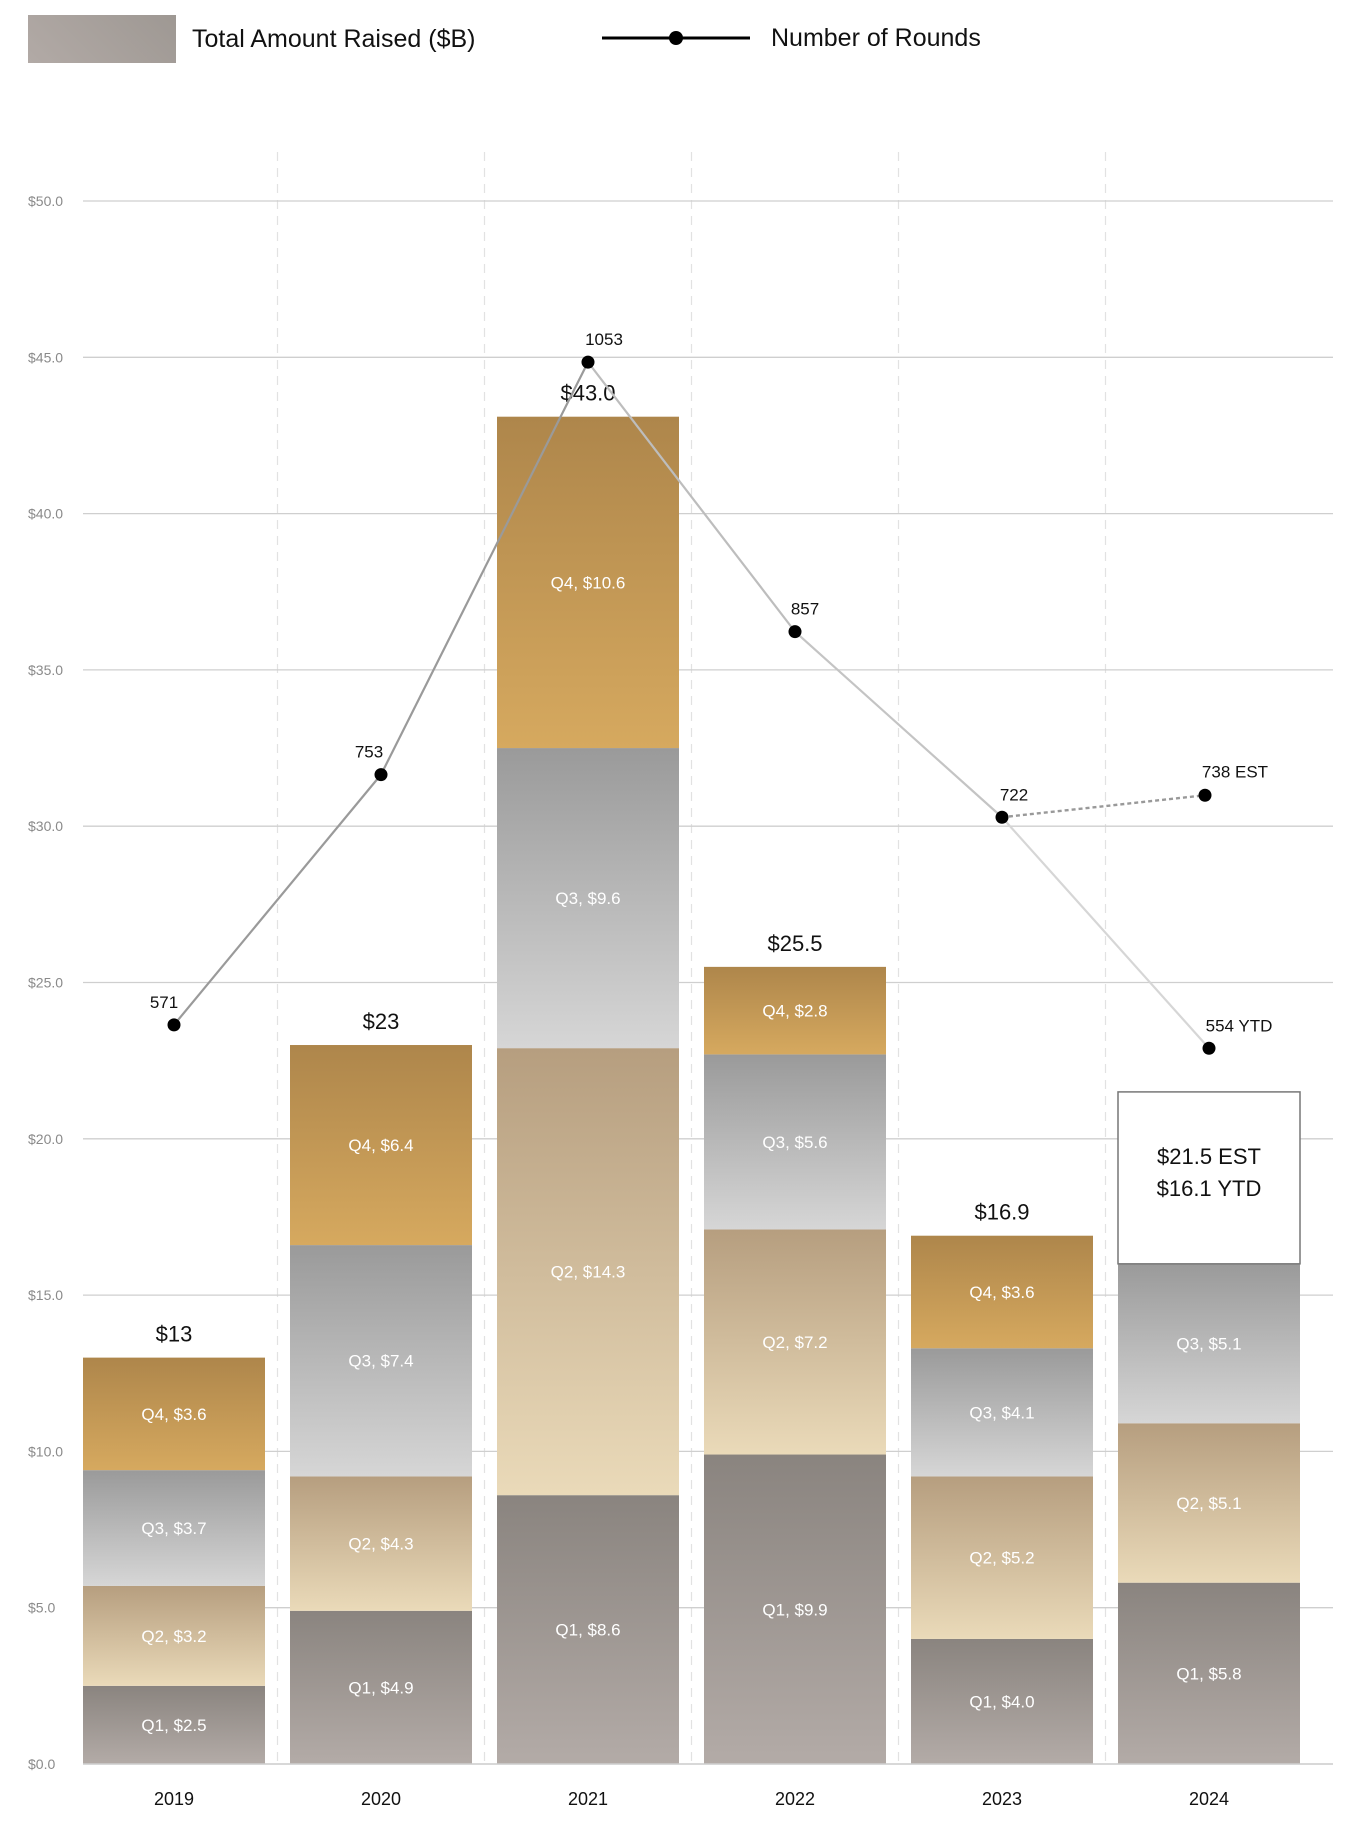 This screenshot has width=1362, height=1830. I want to click on segment-label: Q3, $9.6, so click(587, 898).